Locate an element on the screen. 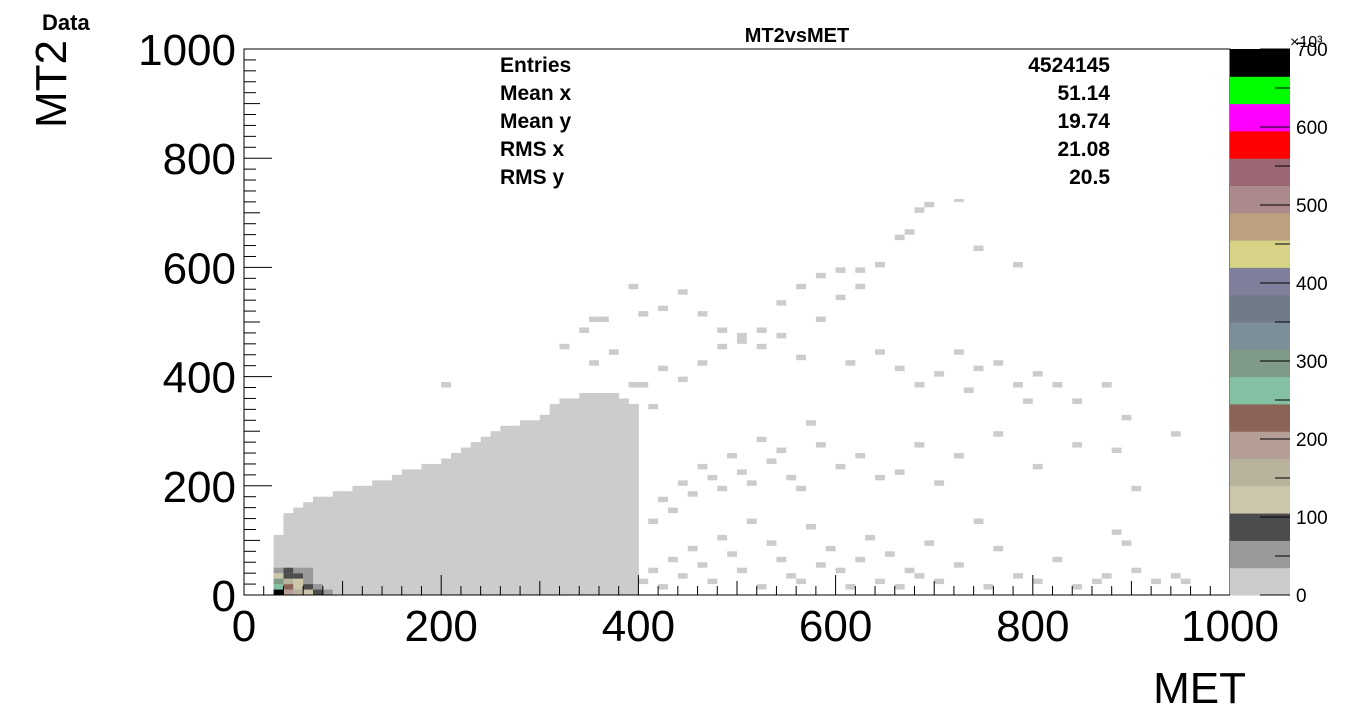 The width and height of the screenshot is (1356, 723). x-tick-label: 0 is located at coordinates (244, 626).